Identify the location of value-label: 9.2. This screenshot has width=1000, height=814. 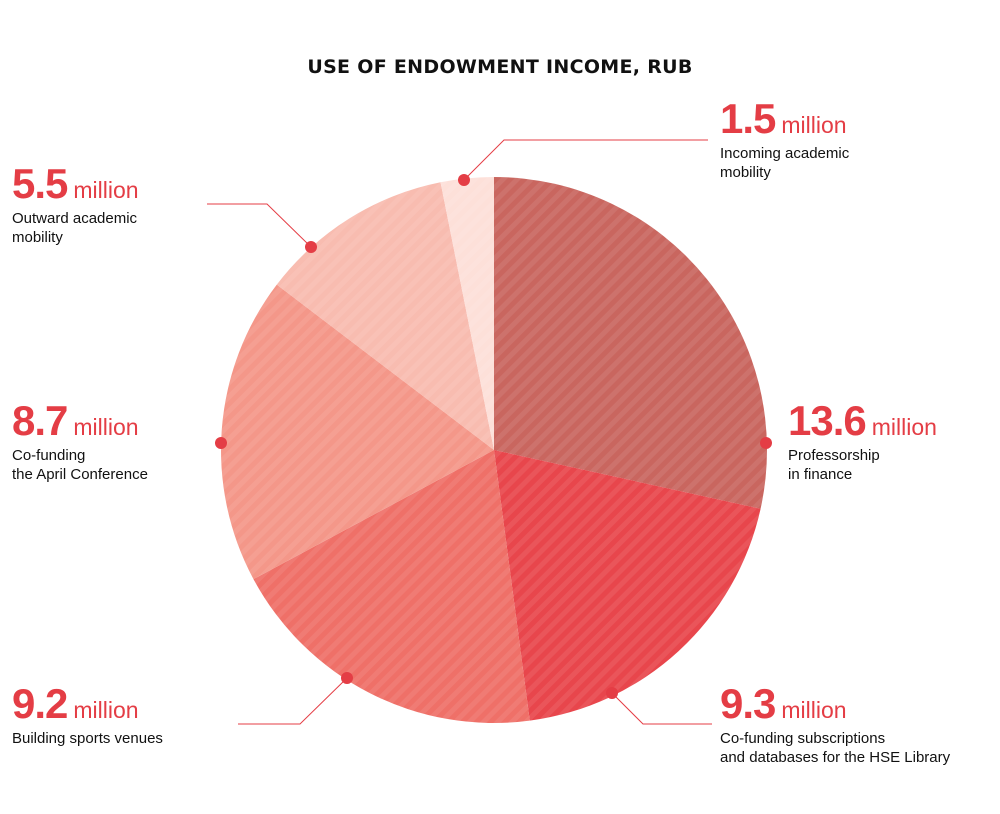
(40, 703).